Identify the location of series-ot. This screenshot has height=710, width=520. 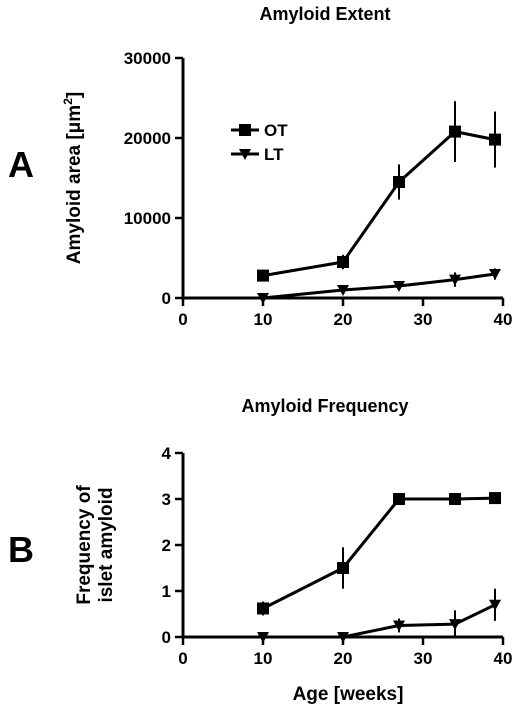
(379, 191).